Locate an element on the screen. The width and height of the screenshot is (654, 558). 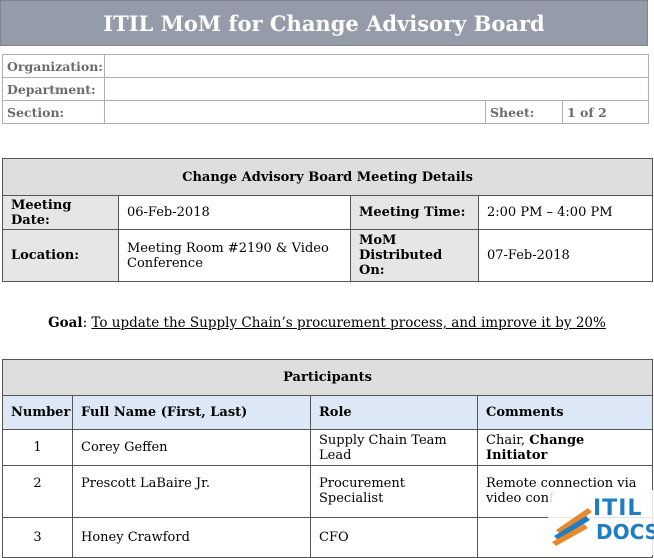
participant-role: Supply Chain Team Lead is located at coordinates (394, 447).